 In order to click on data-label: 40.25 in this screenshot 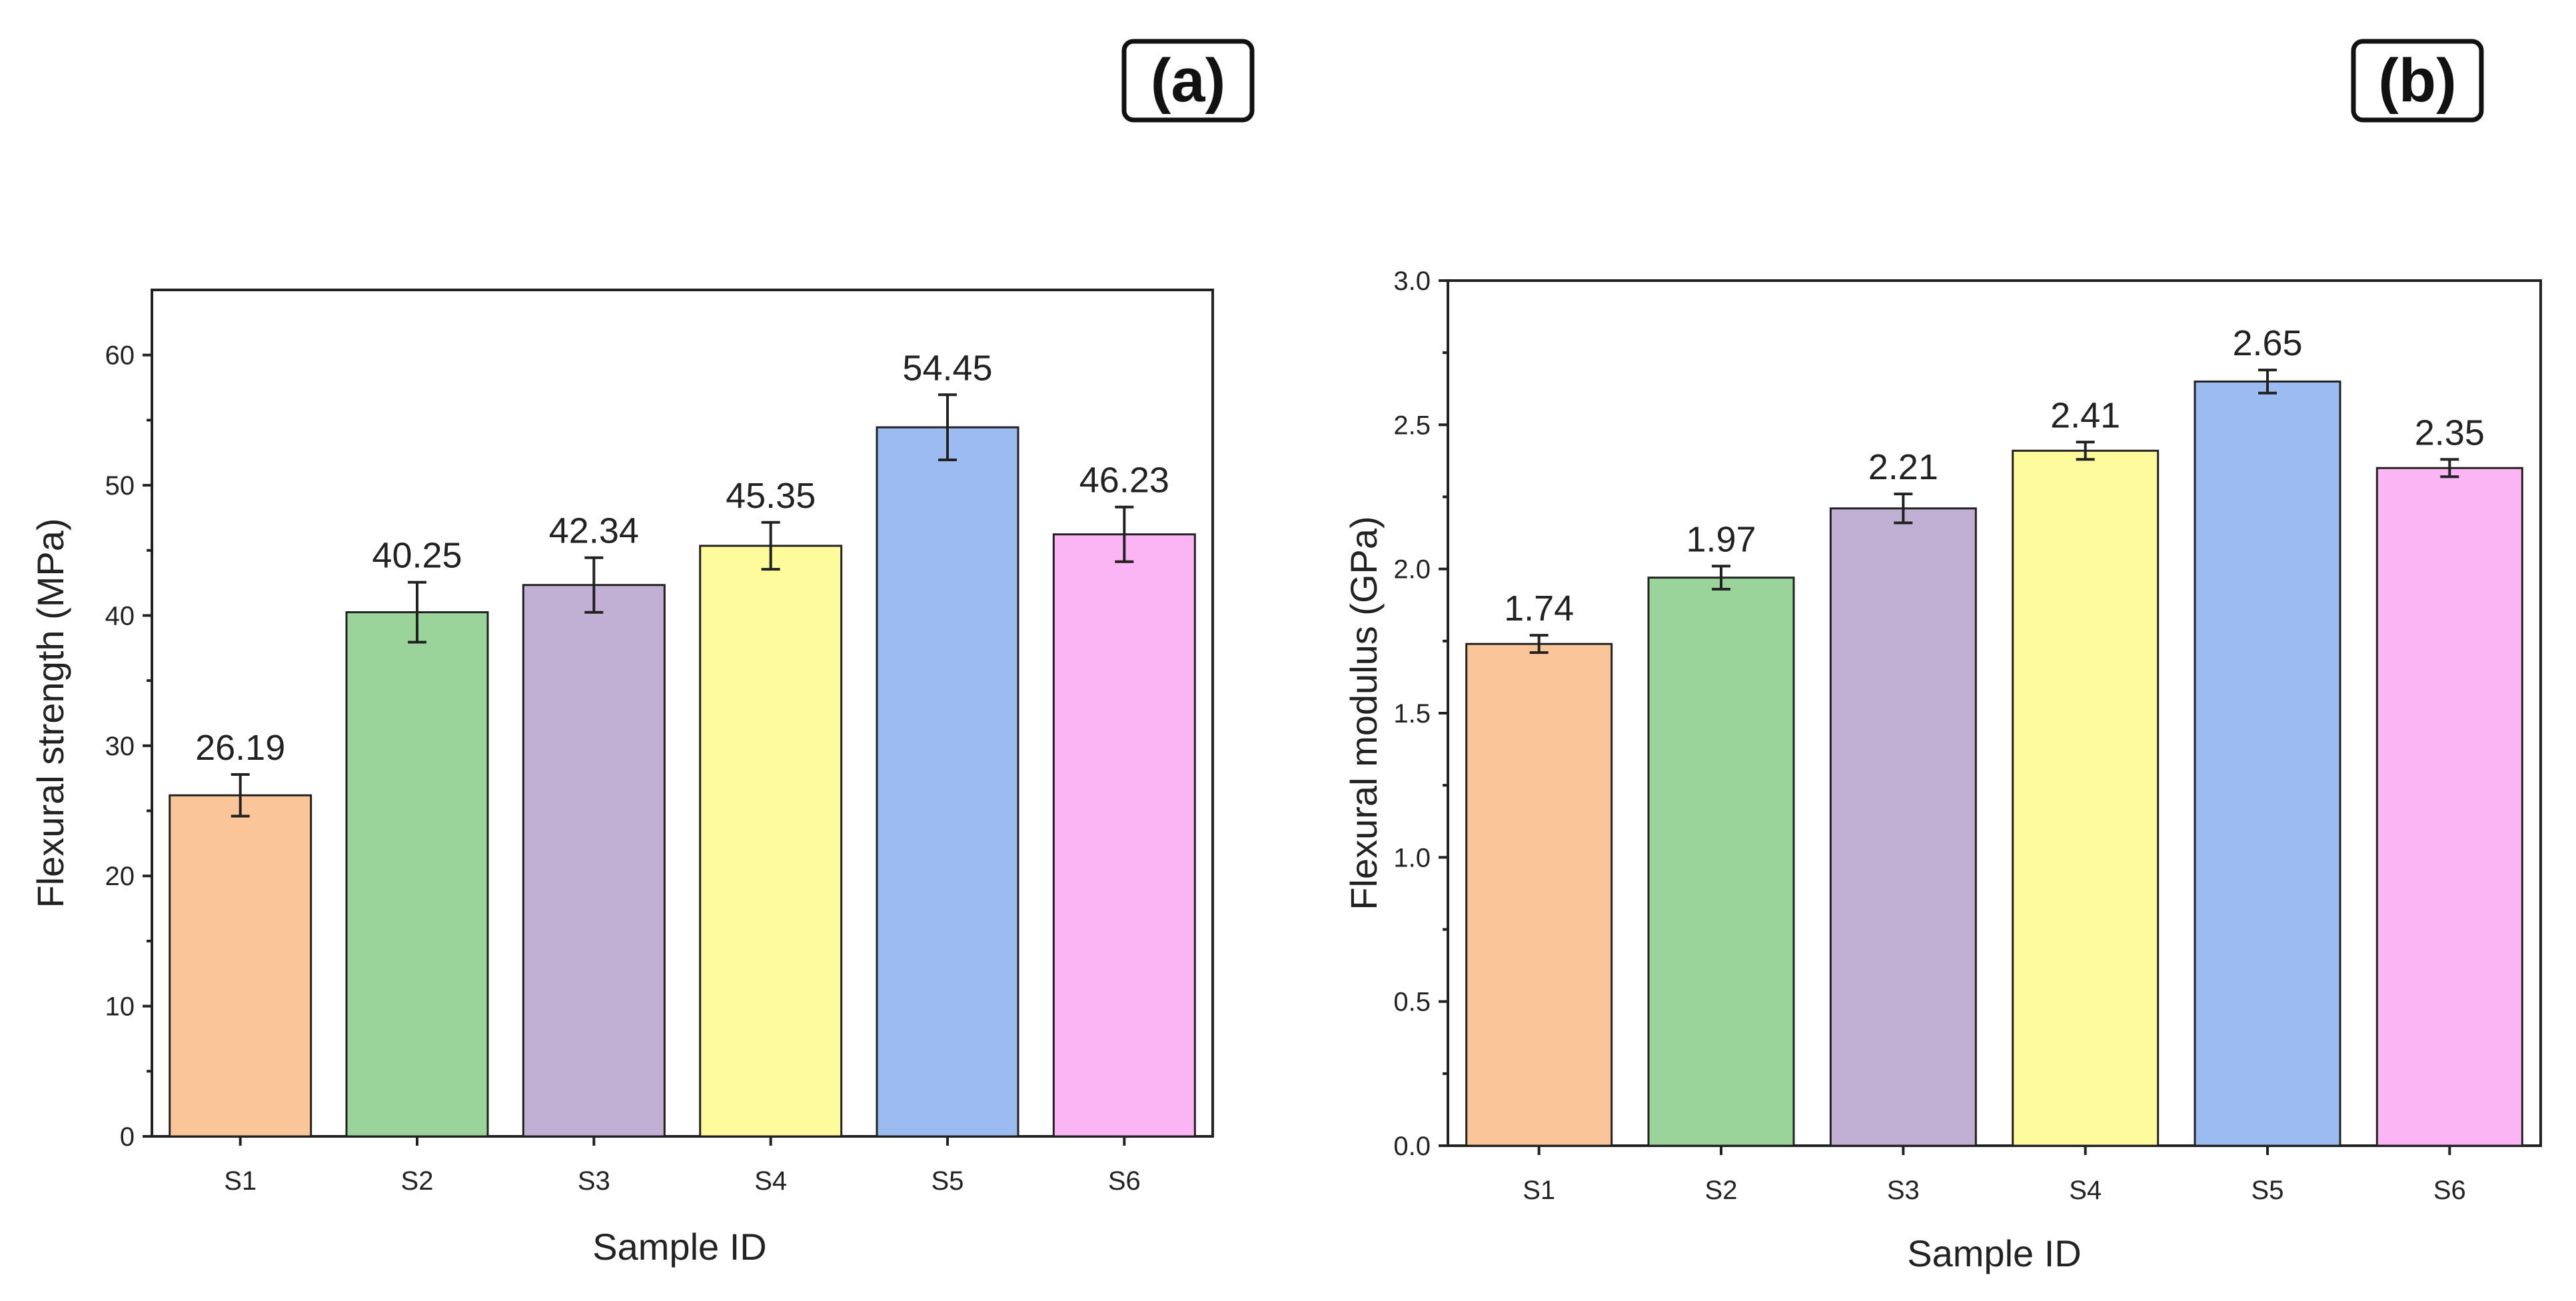, I will do `click(417, 556)`.